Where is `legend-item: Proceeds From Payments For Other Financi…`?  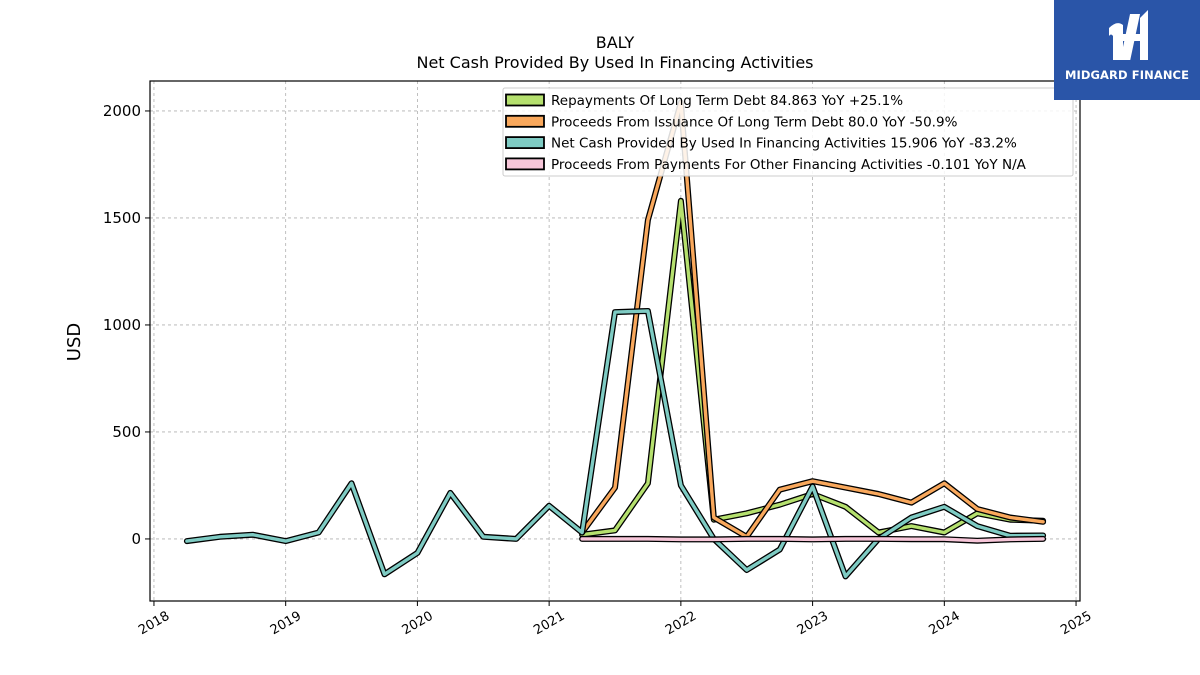 legend-item: Proceeds From Payments For Other Financi… is located at coordinates (766, 165).